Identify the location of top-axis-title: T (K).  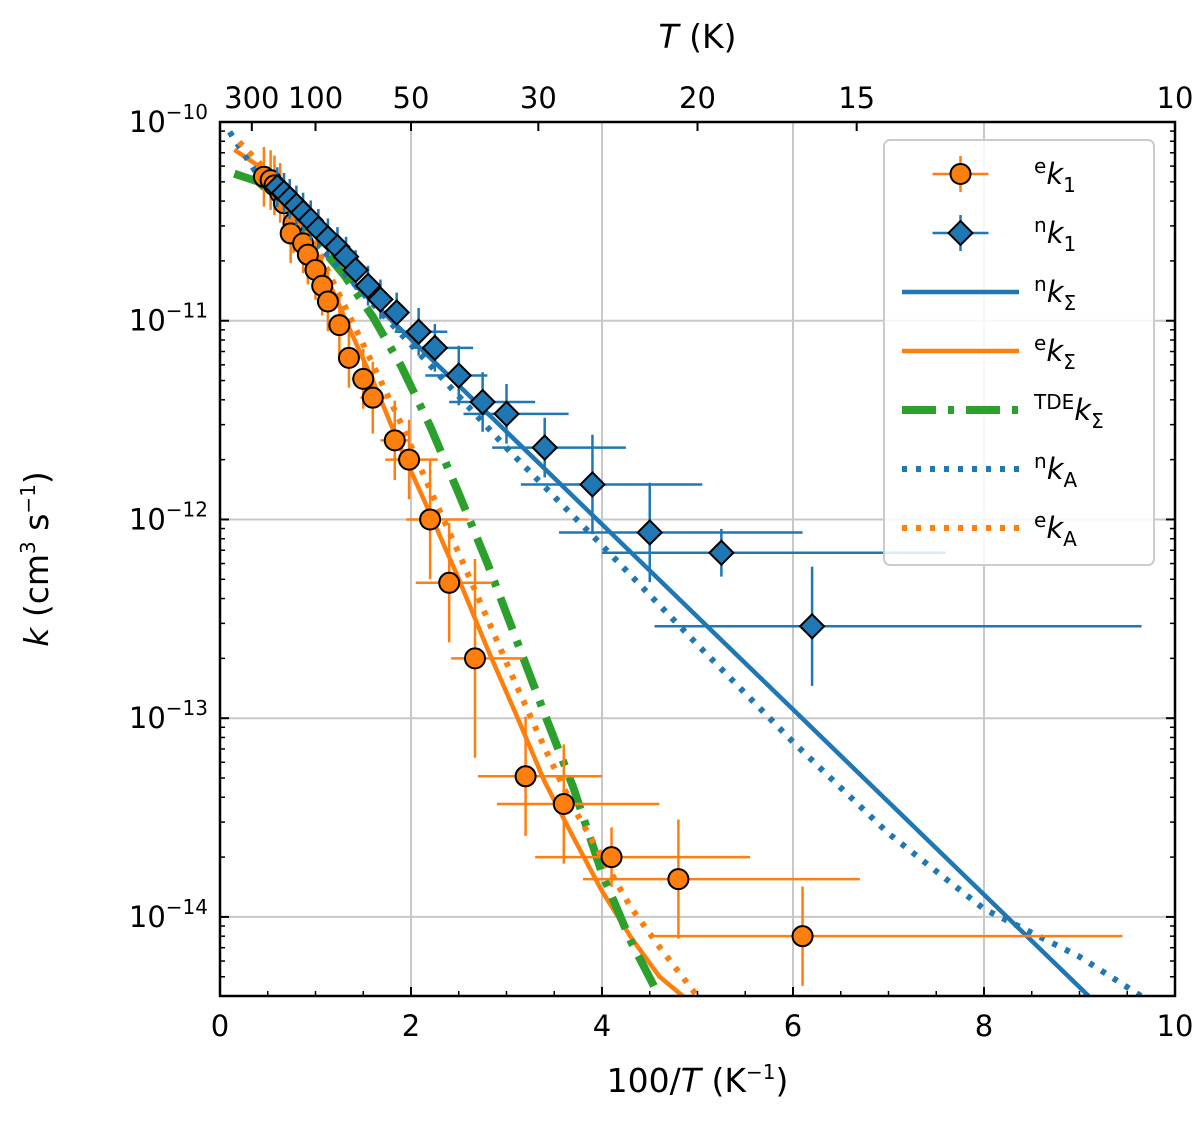
(697, 36).